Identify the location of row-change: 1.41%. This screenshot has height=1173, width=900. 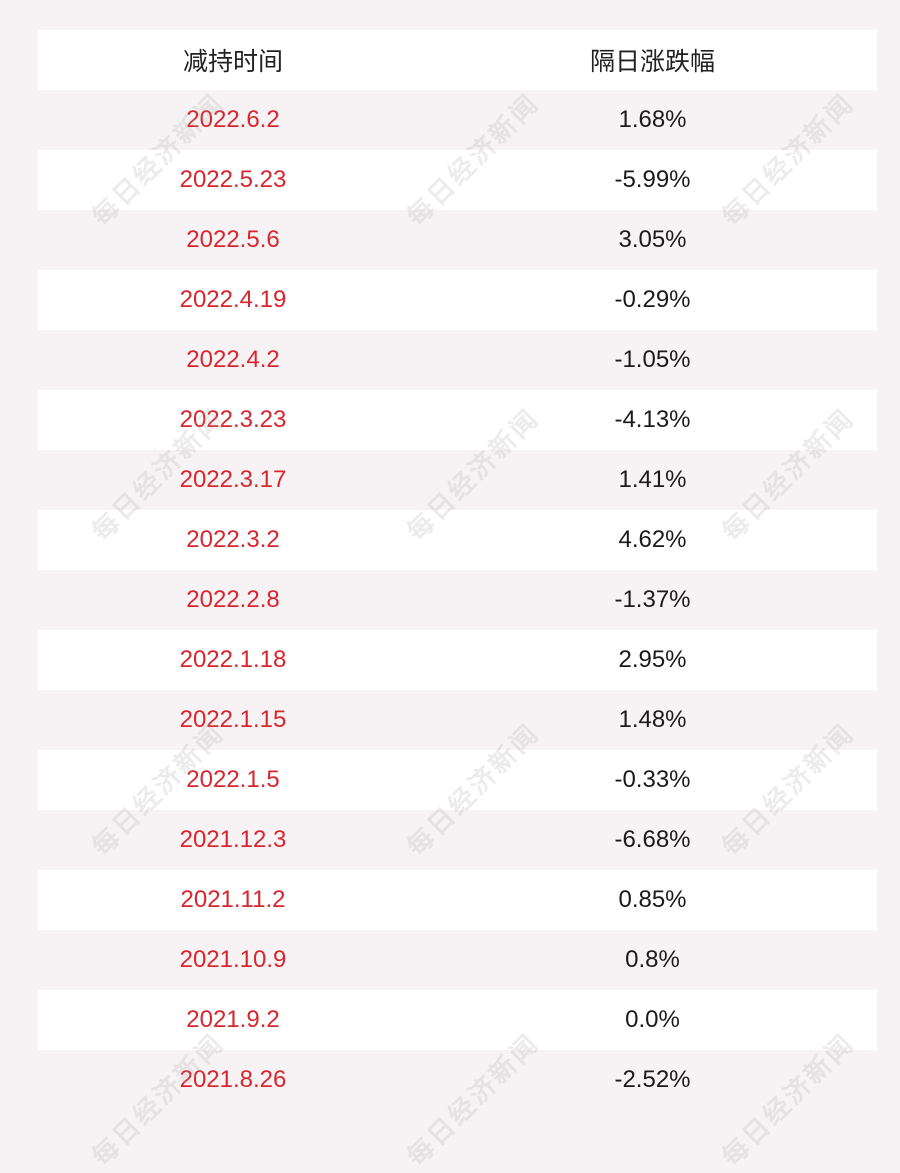
(652, 479).